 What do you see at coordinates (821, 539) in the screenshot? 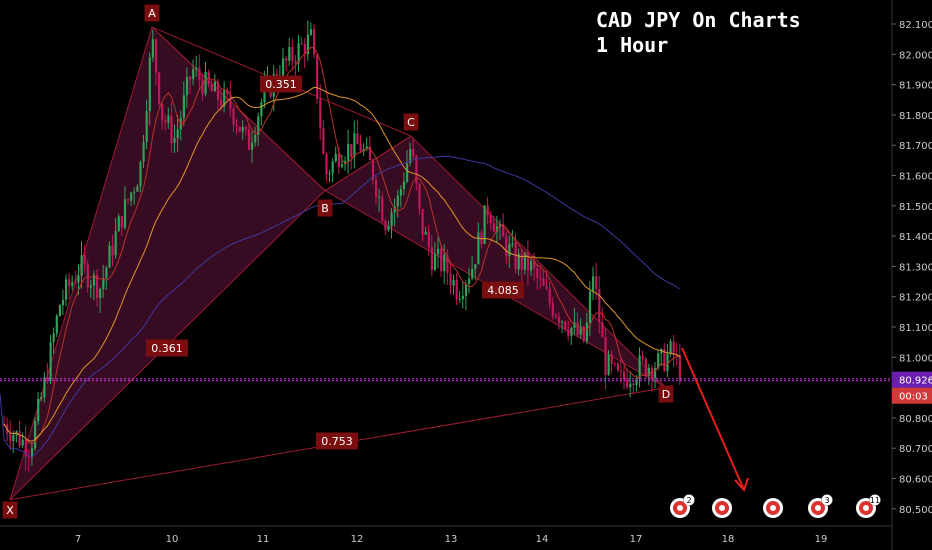
I see `time-axis-tick-label: 19` at bounding box center [821, 539].